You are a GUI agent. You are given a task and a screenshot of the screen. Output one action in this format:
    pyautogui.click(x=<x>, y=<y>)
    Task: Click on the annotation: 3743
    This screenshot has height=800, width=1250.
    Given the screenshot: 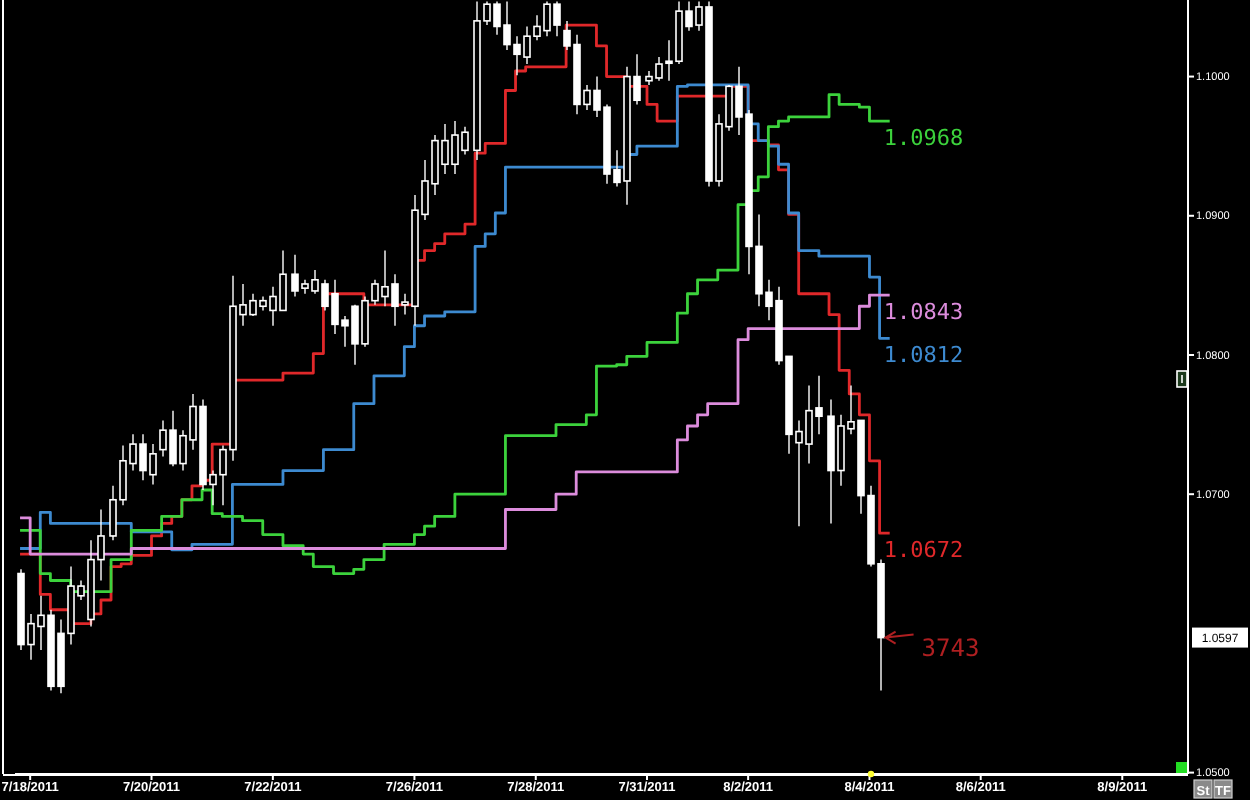 What is the action you would take?
    pyautogui.click(x=950, y=647)
    